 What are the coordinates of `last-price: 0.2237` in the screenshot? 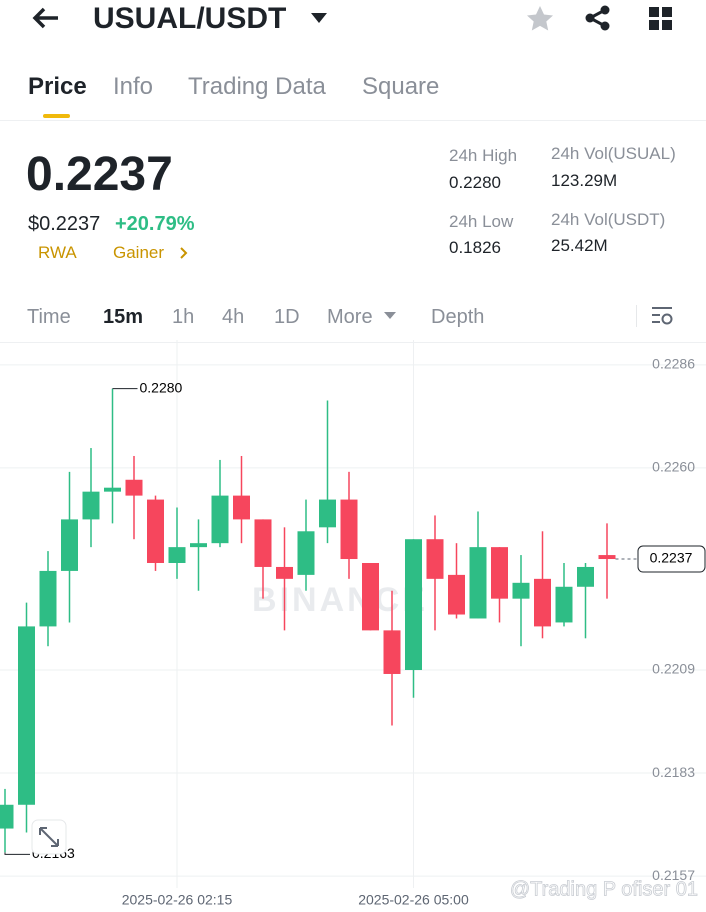 It's located at (99, 174).